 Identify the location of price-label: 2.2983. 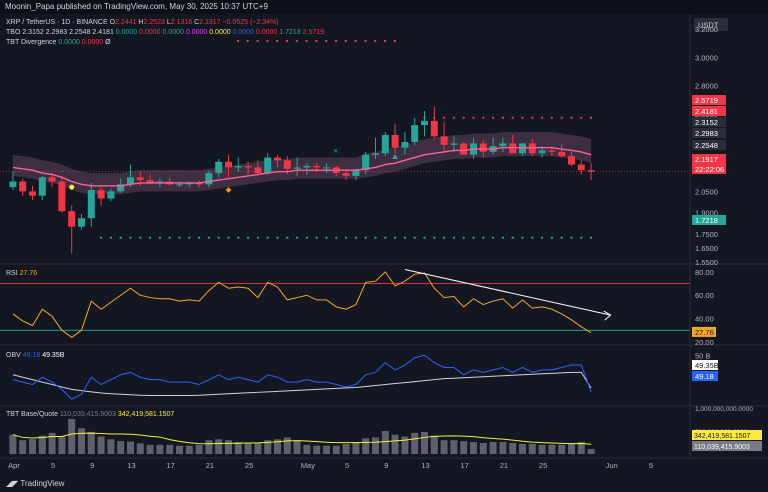
(709, 133).